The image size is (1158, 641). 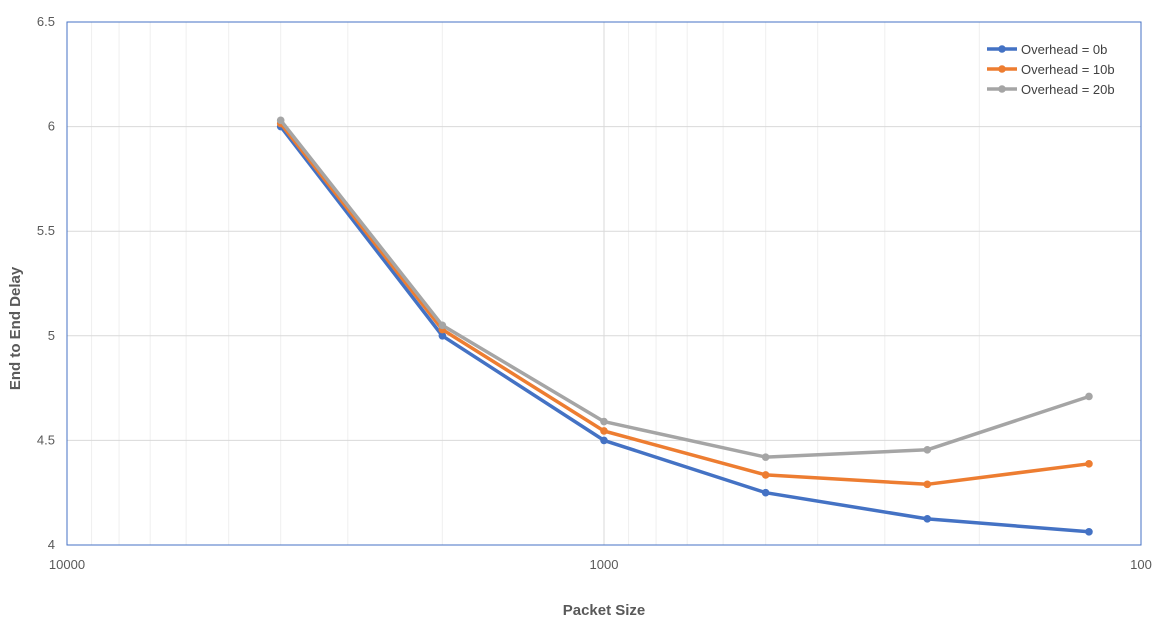 What do you see at coordinates (51, 126) in the screenshot?
I see `y-tick-label: 6` at bounding box center [51, 126].